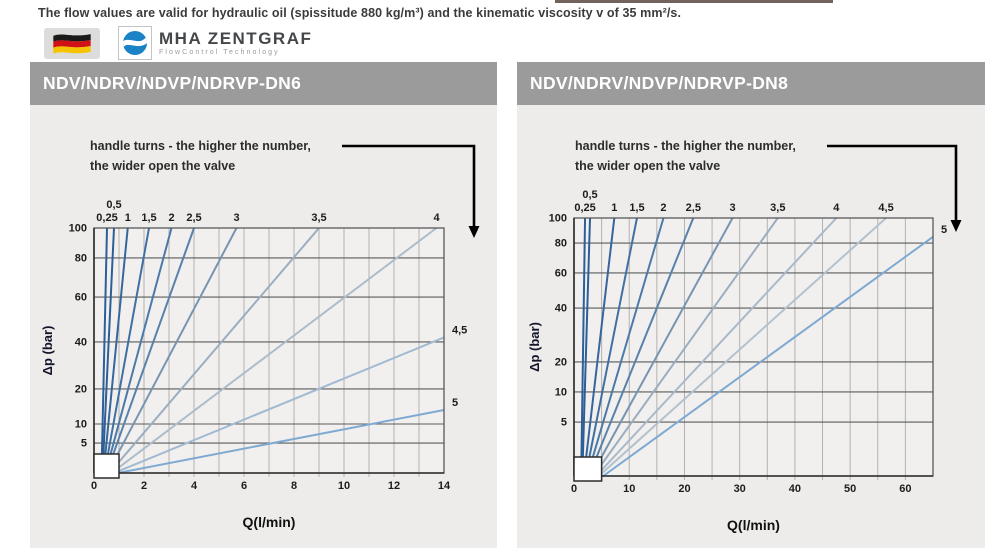 The width and height of the screenshot is (986, 560). I want to click on x-tick-label: 8, so click(294, 486).